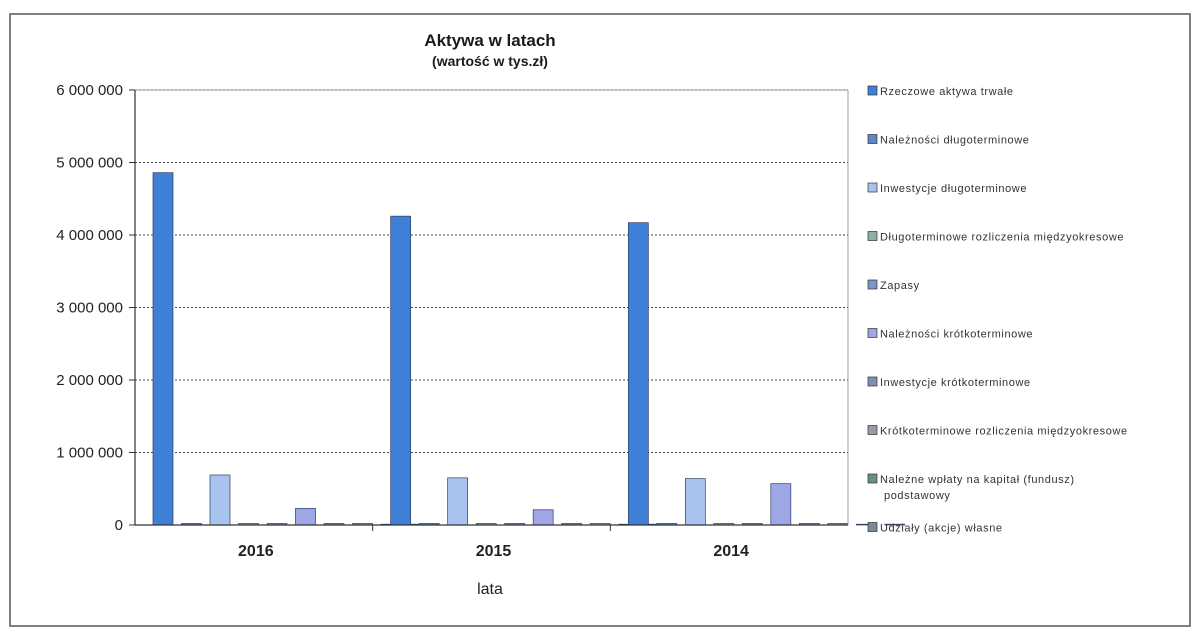  Describe the element at coordinates (494, 551) in the screenshot. I see `x-tick-label: 2015` at that location.